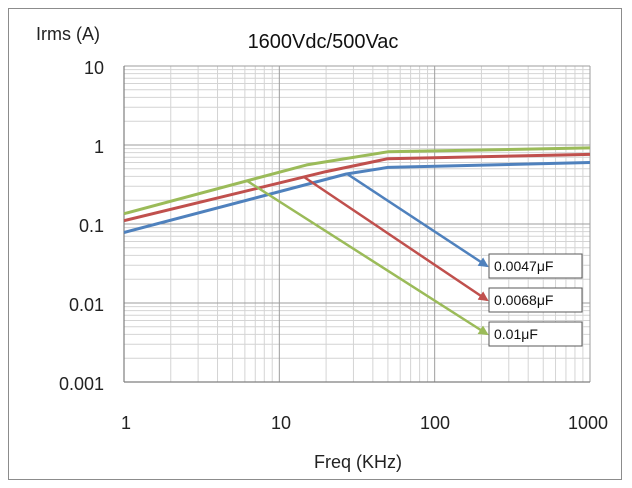 The image size is (632, 488). What do you see at coordinates (86, 305) in the screenshot?
I see `y-tick-label: 0.01` at bounding box center [86, 305].